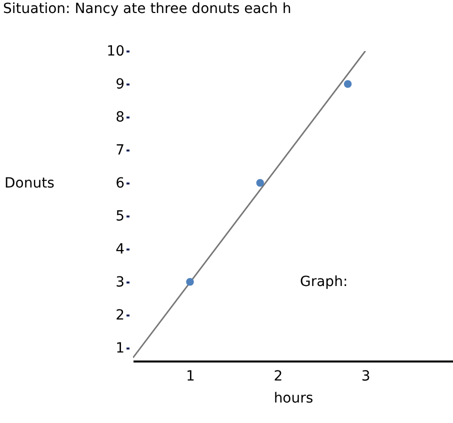 This screenshot has height=423, width=453. I want to click on x-tick-label: 1, so click(190, 376).